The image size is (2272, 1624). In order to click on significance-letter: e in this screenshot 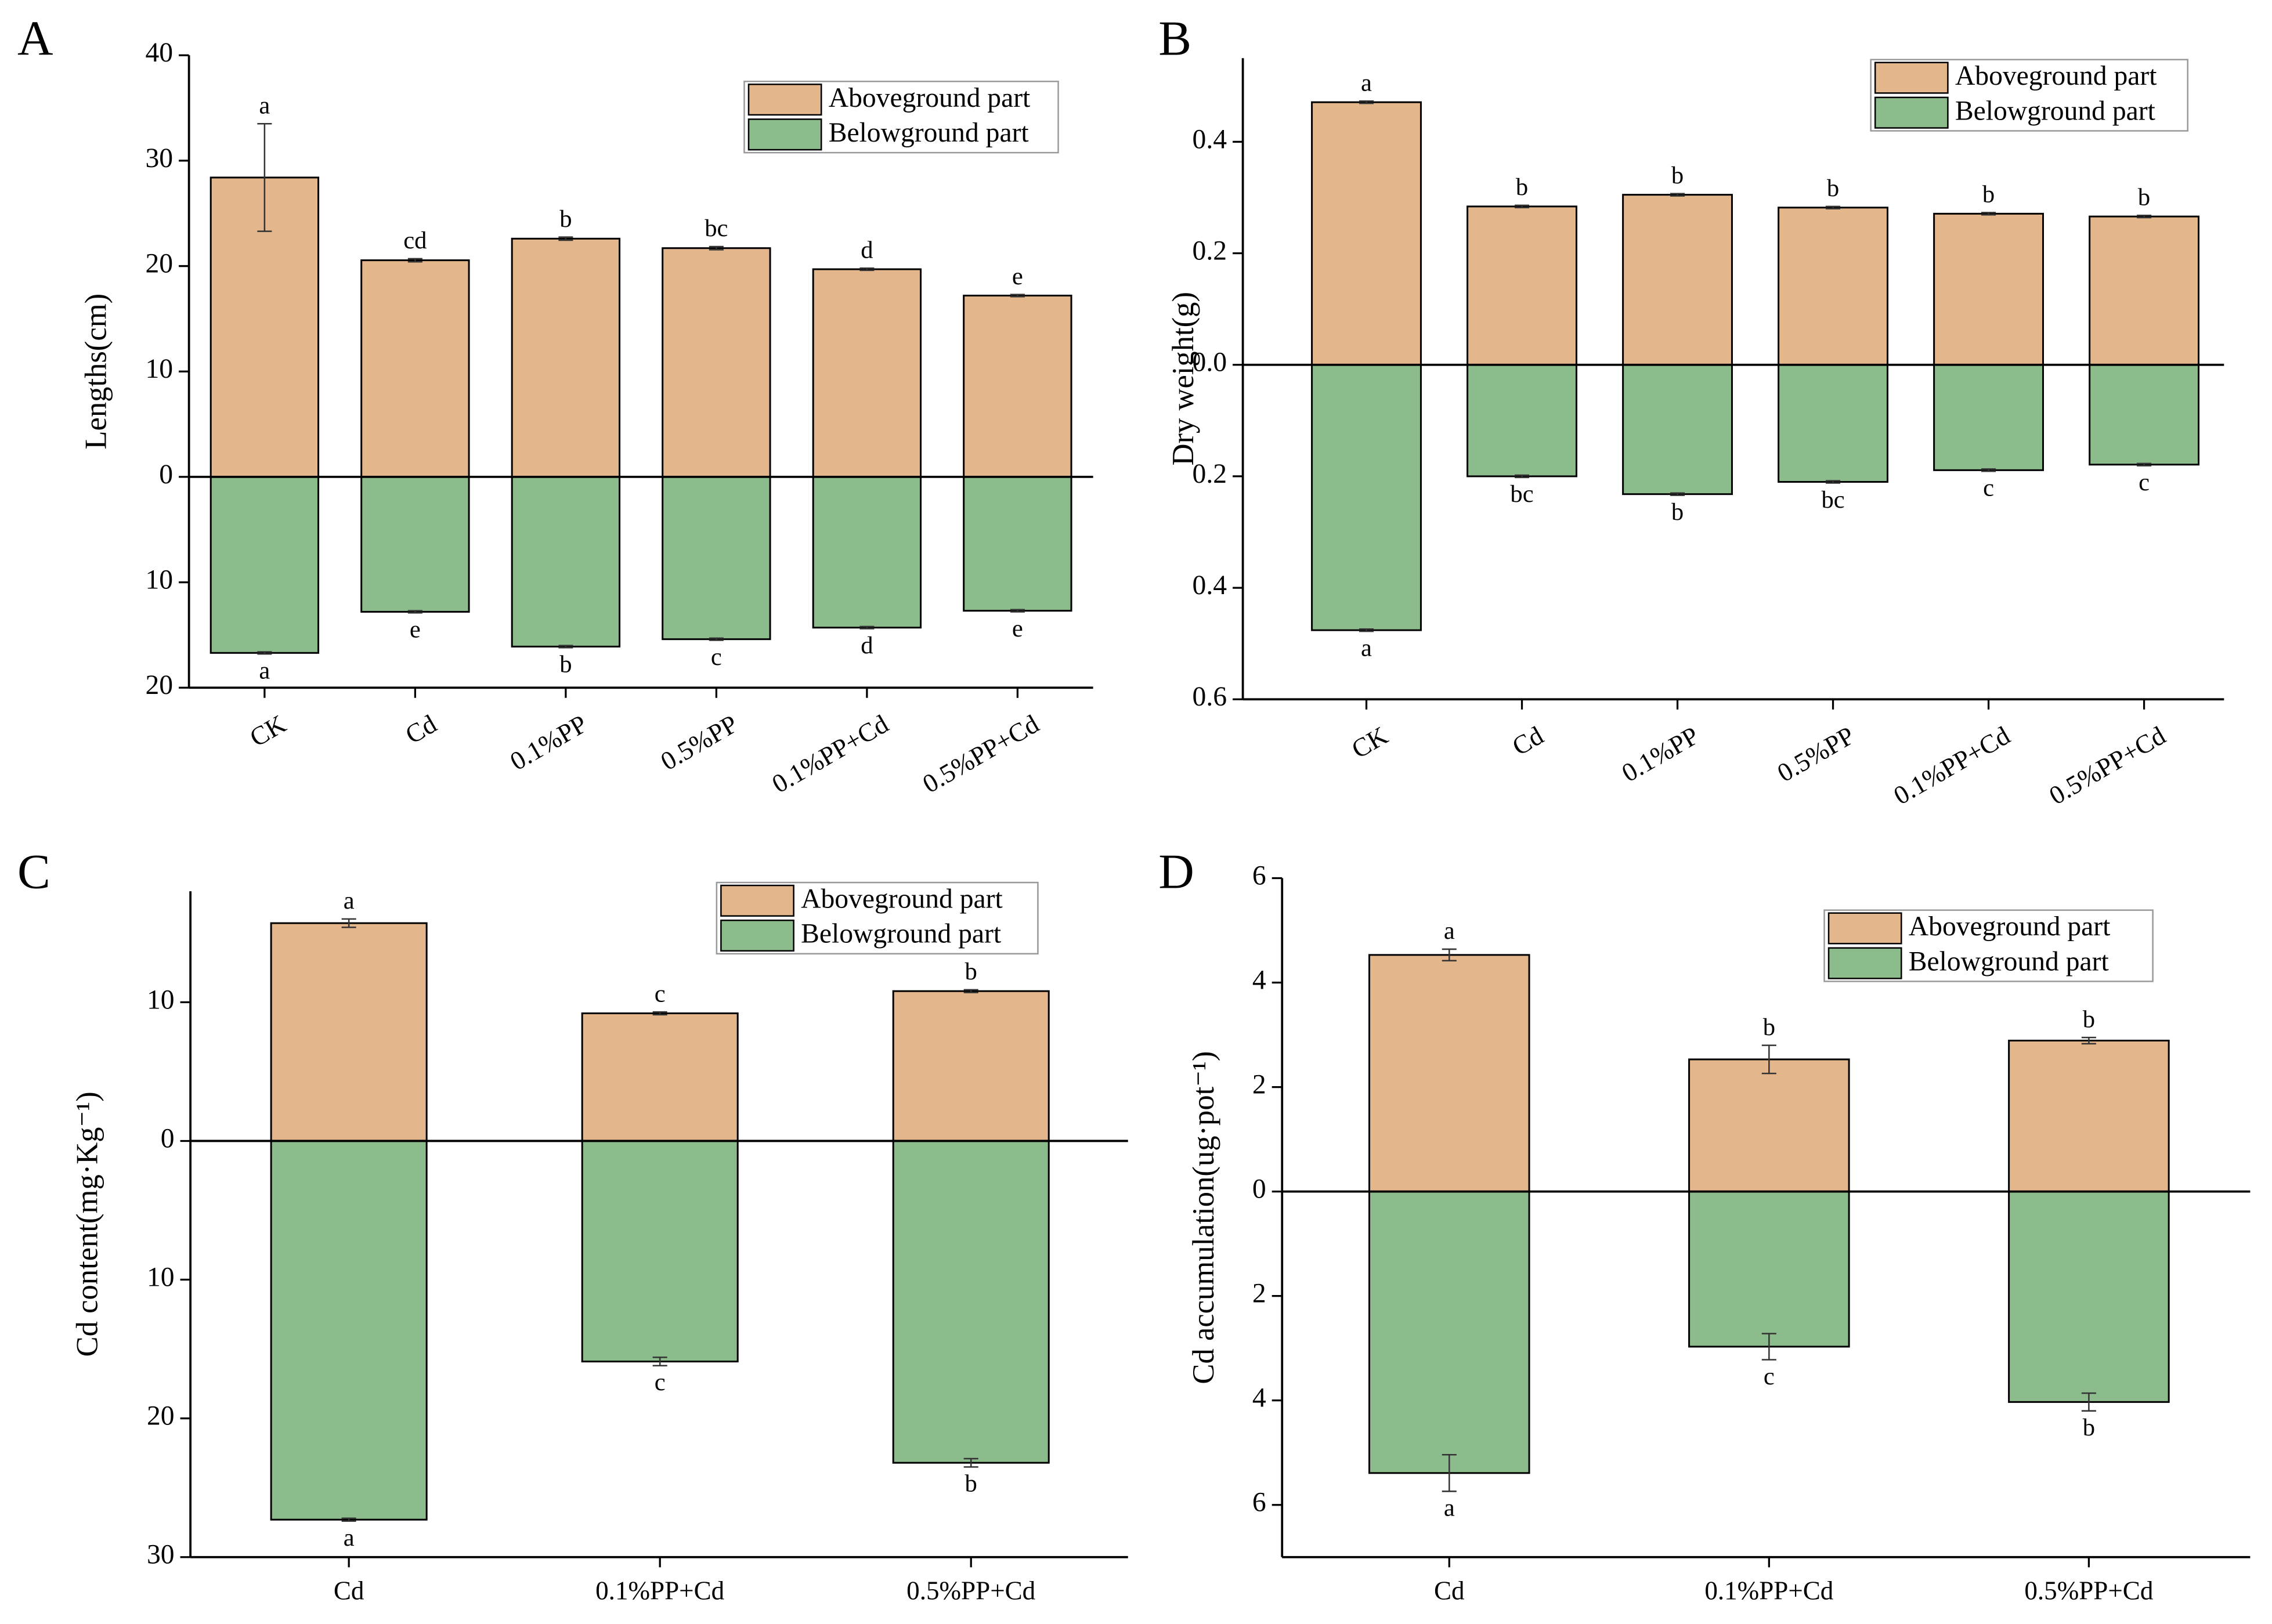, I will do `click(1017, 629)`.